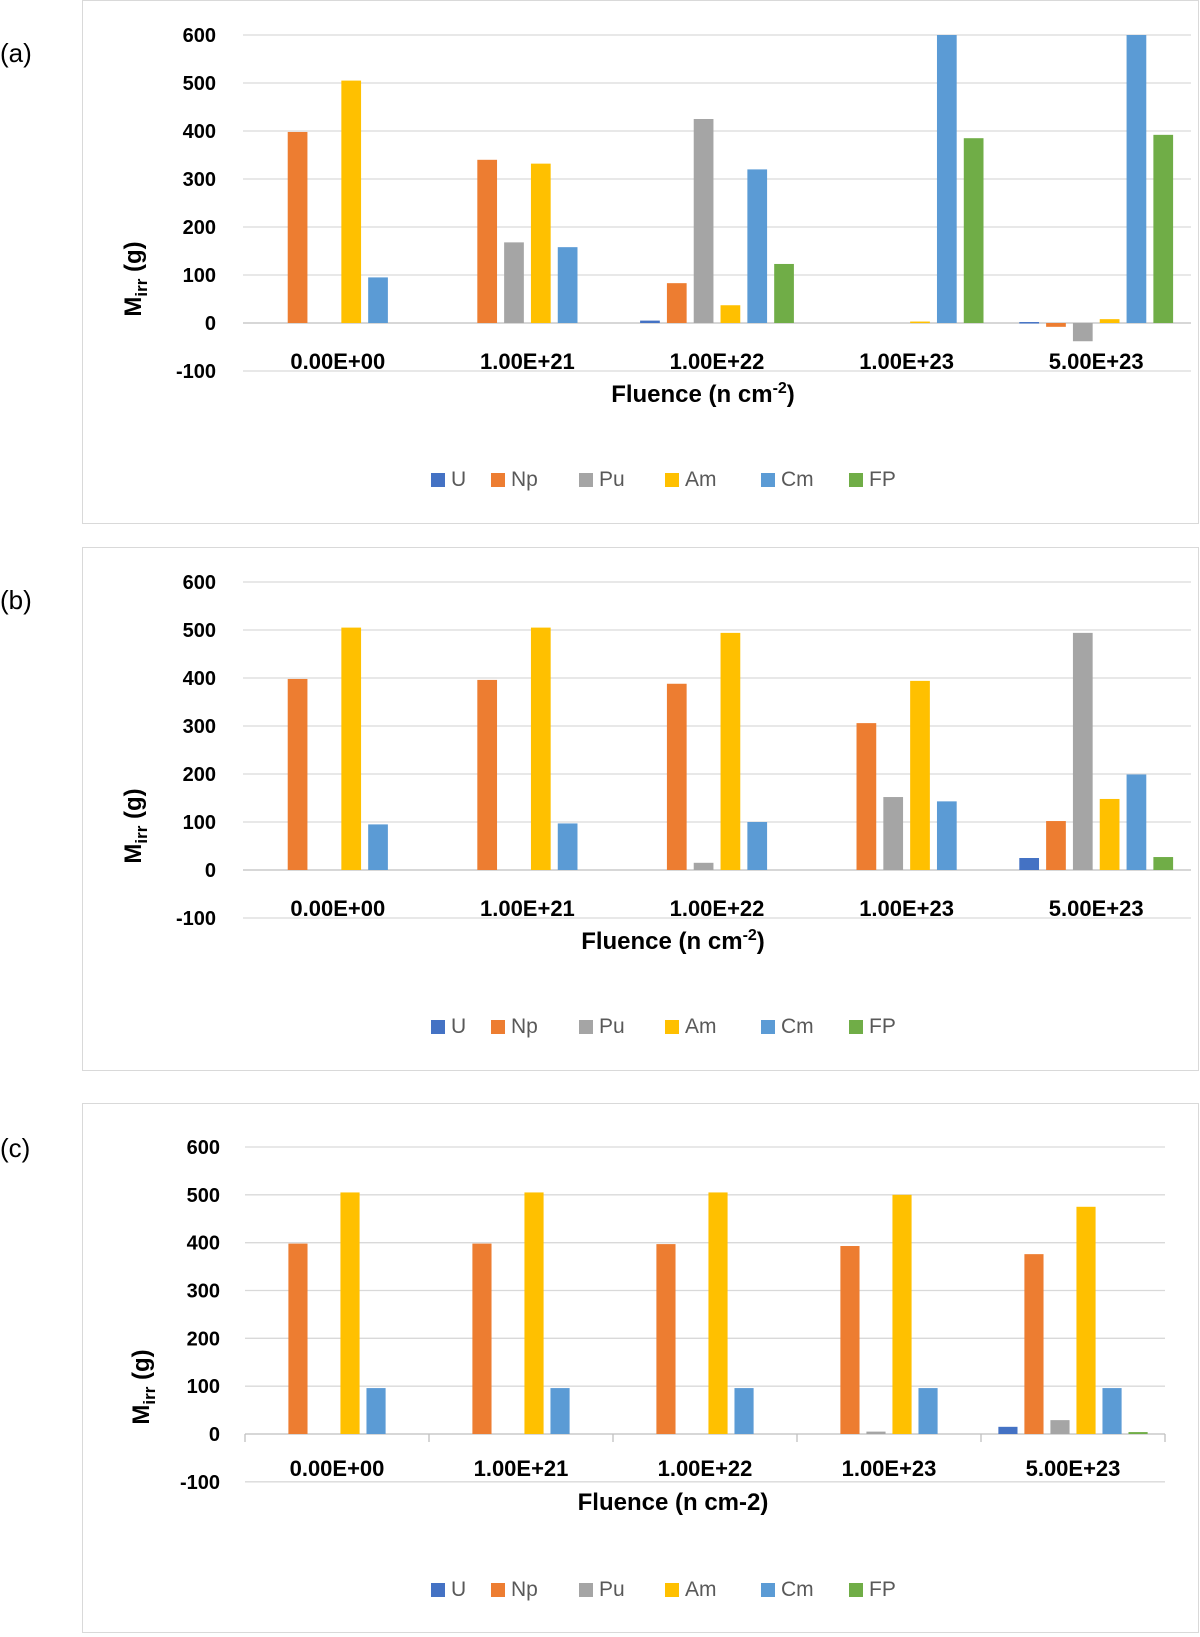 This screenshot has width=1200, height=1637. What do you see at coordinates (199, 679) in the screenshot?
I see `y-tick-label: 400` at bounding box center [199, 679].